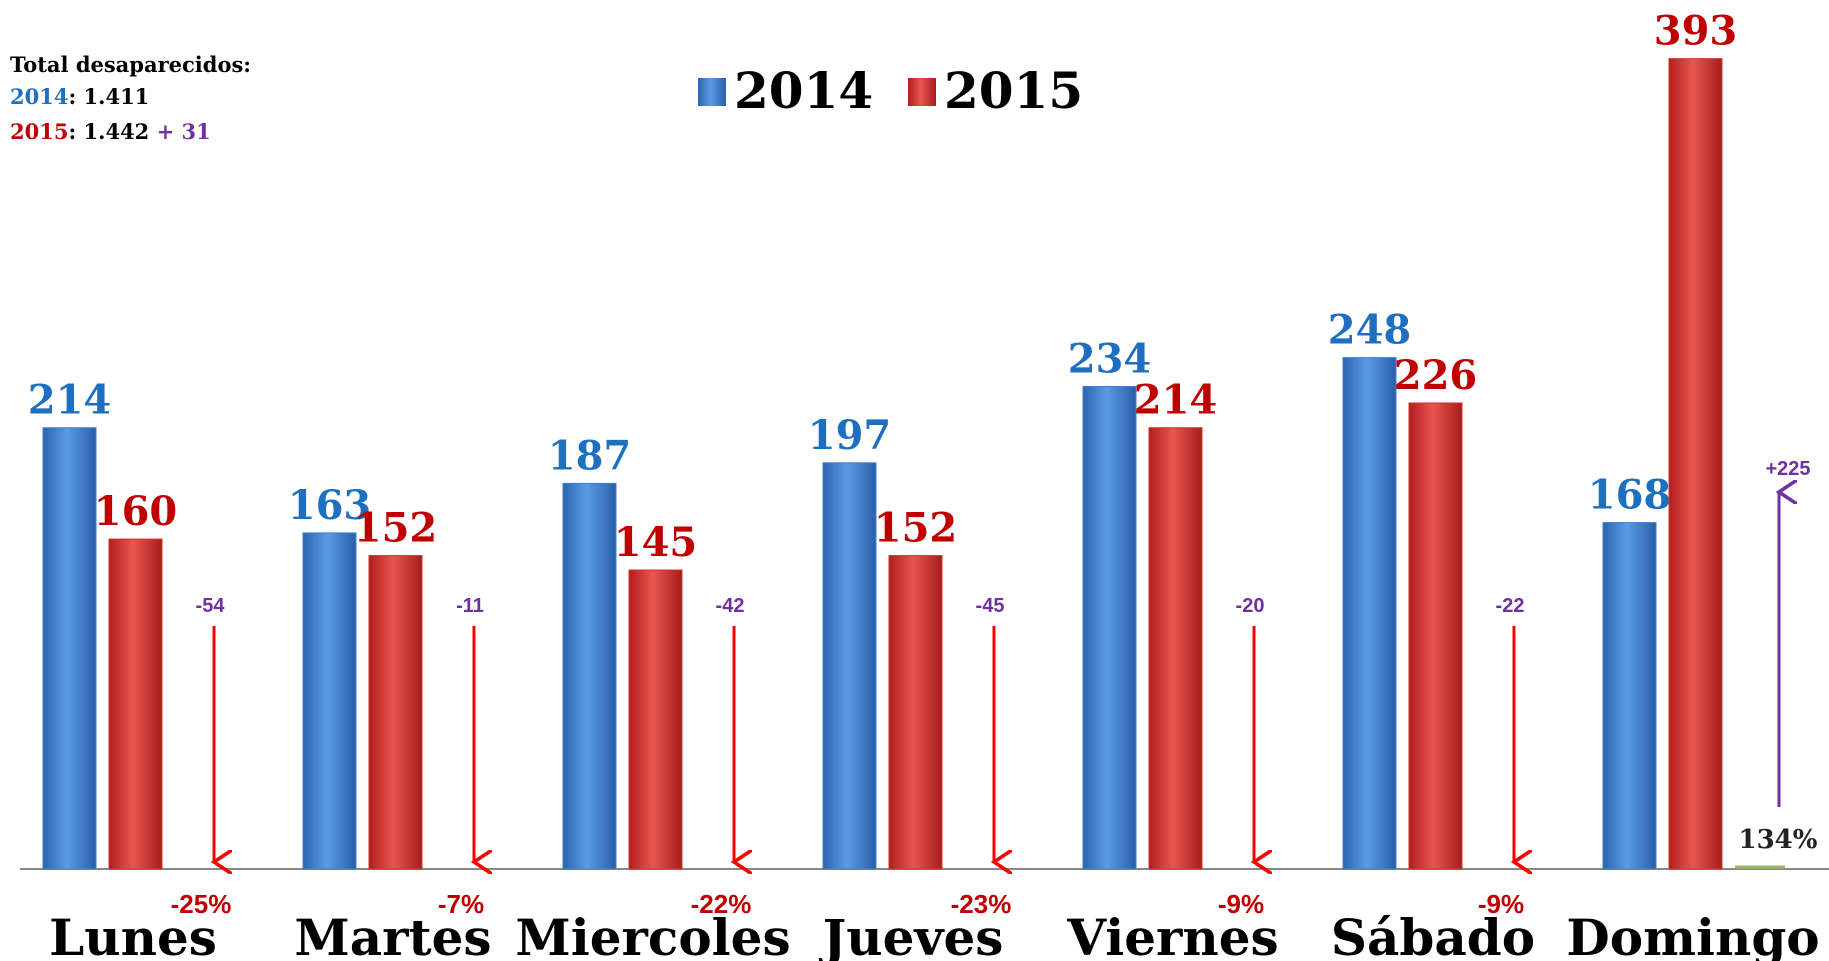  Describe the element at coordinates (117, 131) in the screenshot. I see `totals-value: 1.442` at that location.